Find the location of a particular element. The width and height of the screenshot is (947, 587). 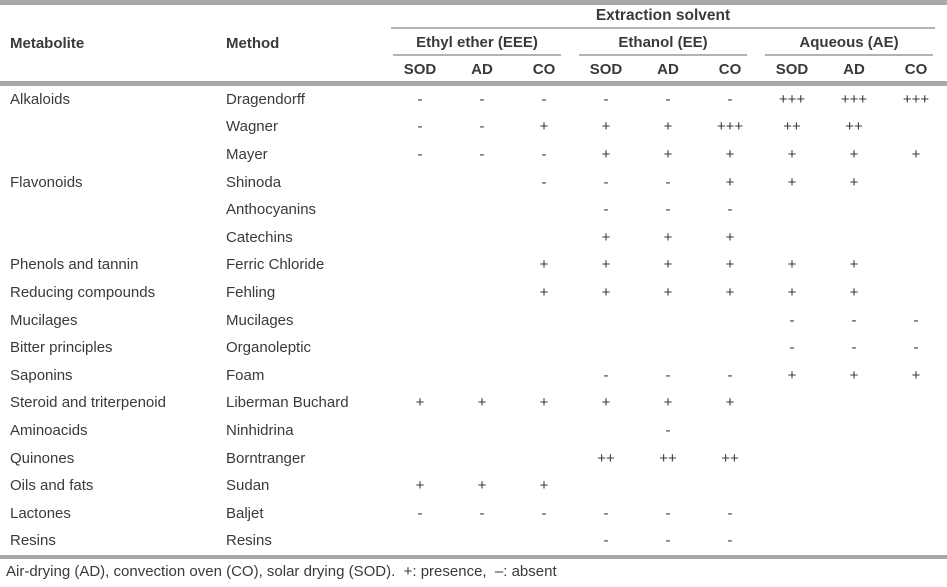

bottom-rule is located at coordinates (473, 556).